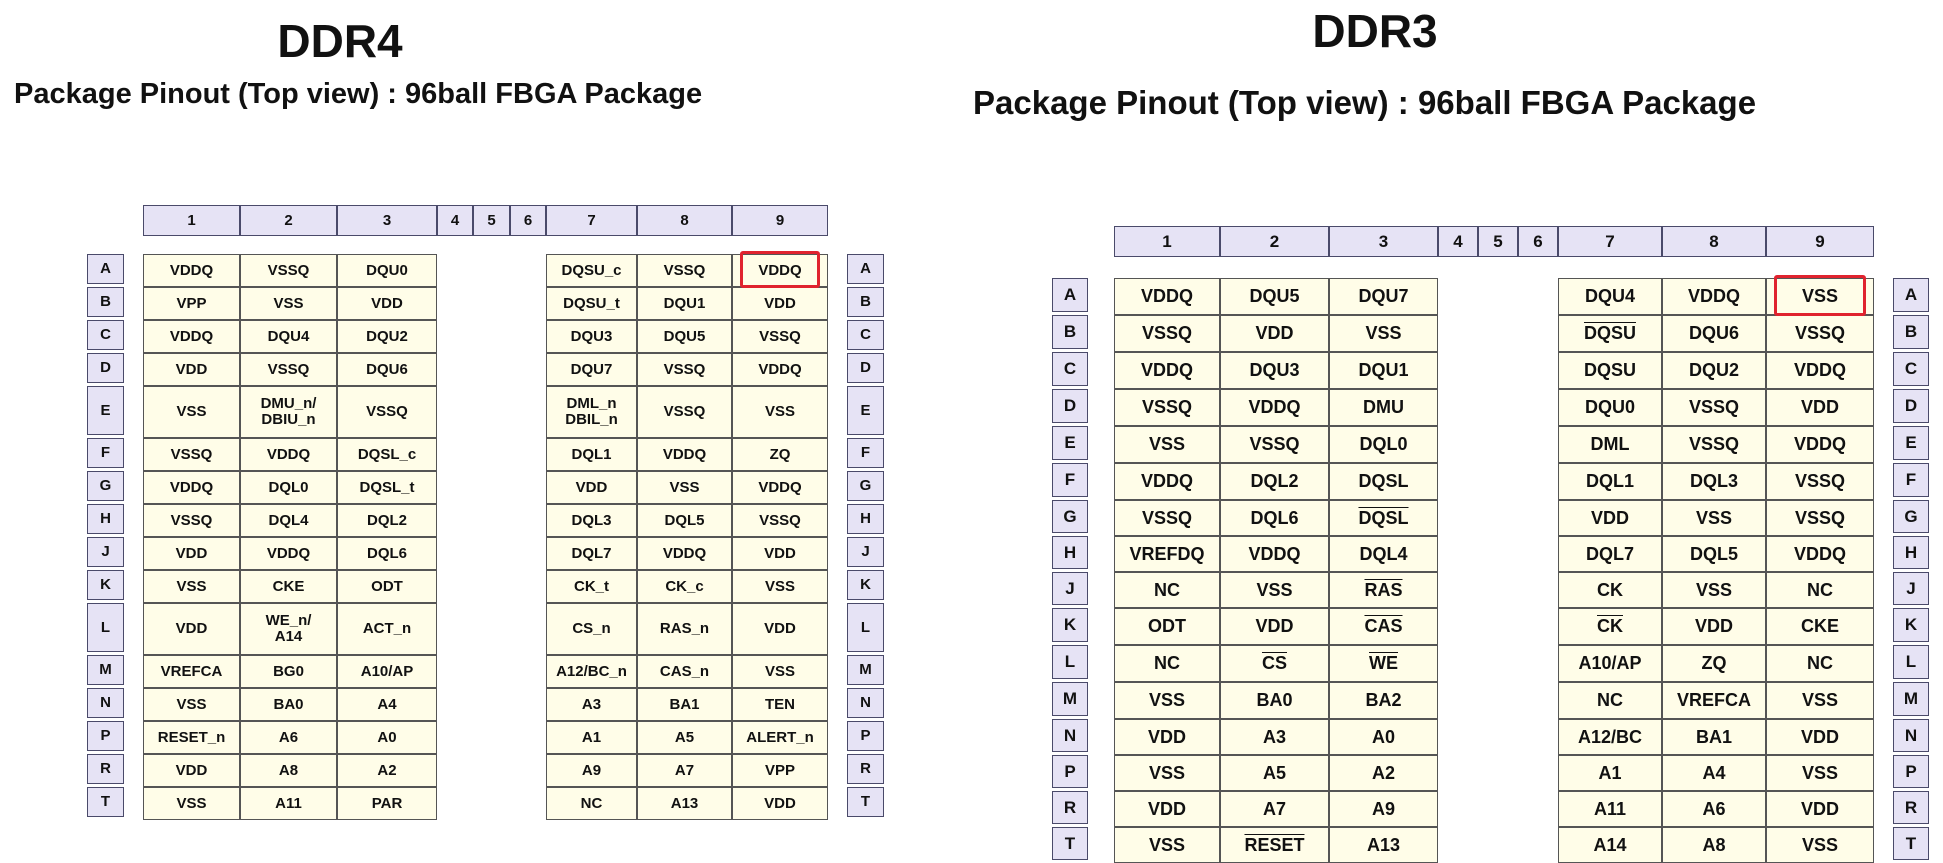 The image size is (1943, 863). I want to click on ddr4-col-header: 3, so click(387, 220).